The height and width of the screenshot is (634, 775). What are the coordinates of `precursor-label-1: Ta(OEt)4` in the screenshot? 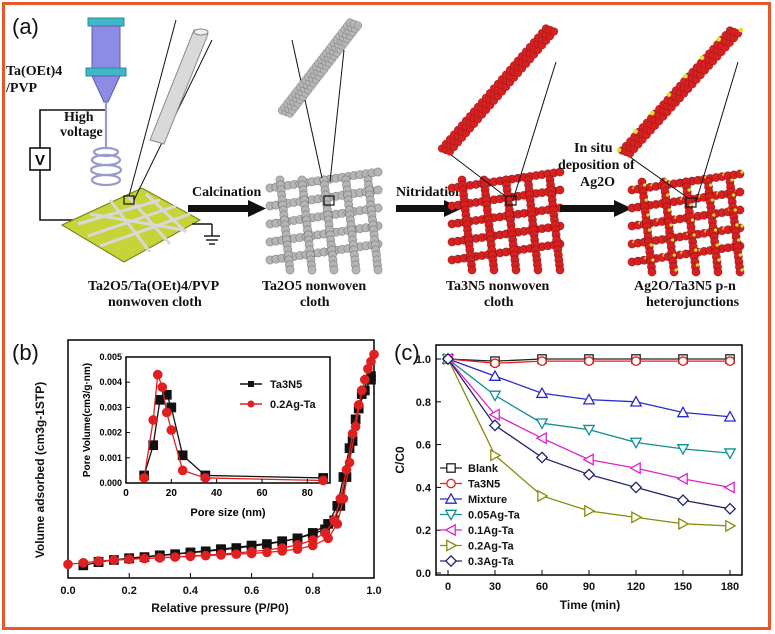 It's located at (34, 71).